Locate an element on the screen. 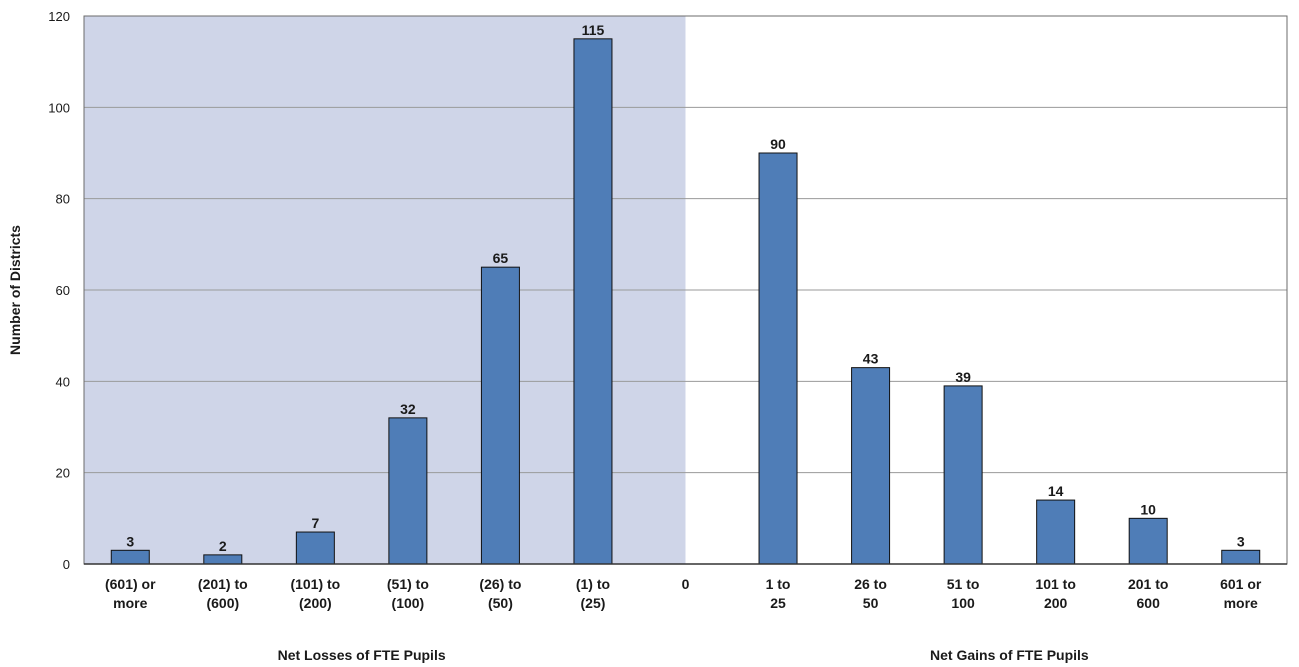 Image resolution: width=1299 pixels, height=667 pixels. x-tick-label-line: (601) or is located at coordinates (130, 584).